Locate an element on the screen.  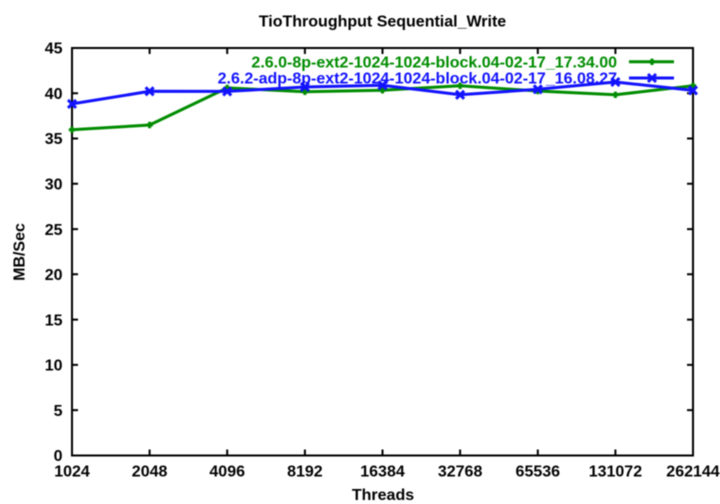
svg-text: MB/Sec is located at coordinates (20, 252).